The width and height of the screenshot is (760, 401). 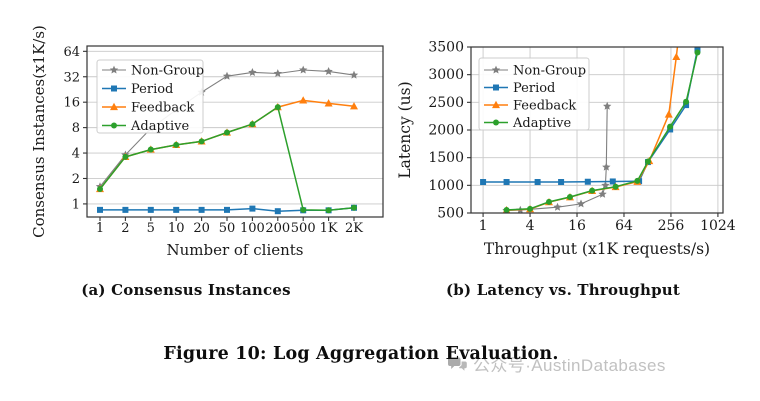 I want to click on svg-text: 8, so click(x=76, y=128).